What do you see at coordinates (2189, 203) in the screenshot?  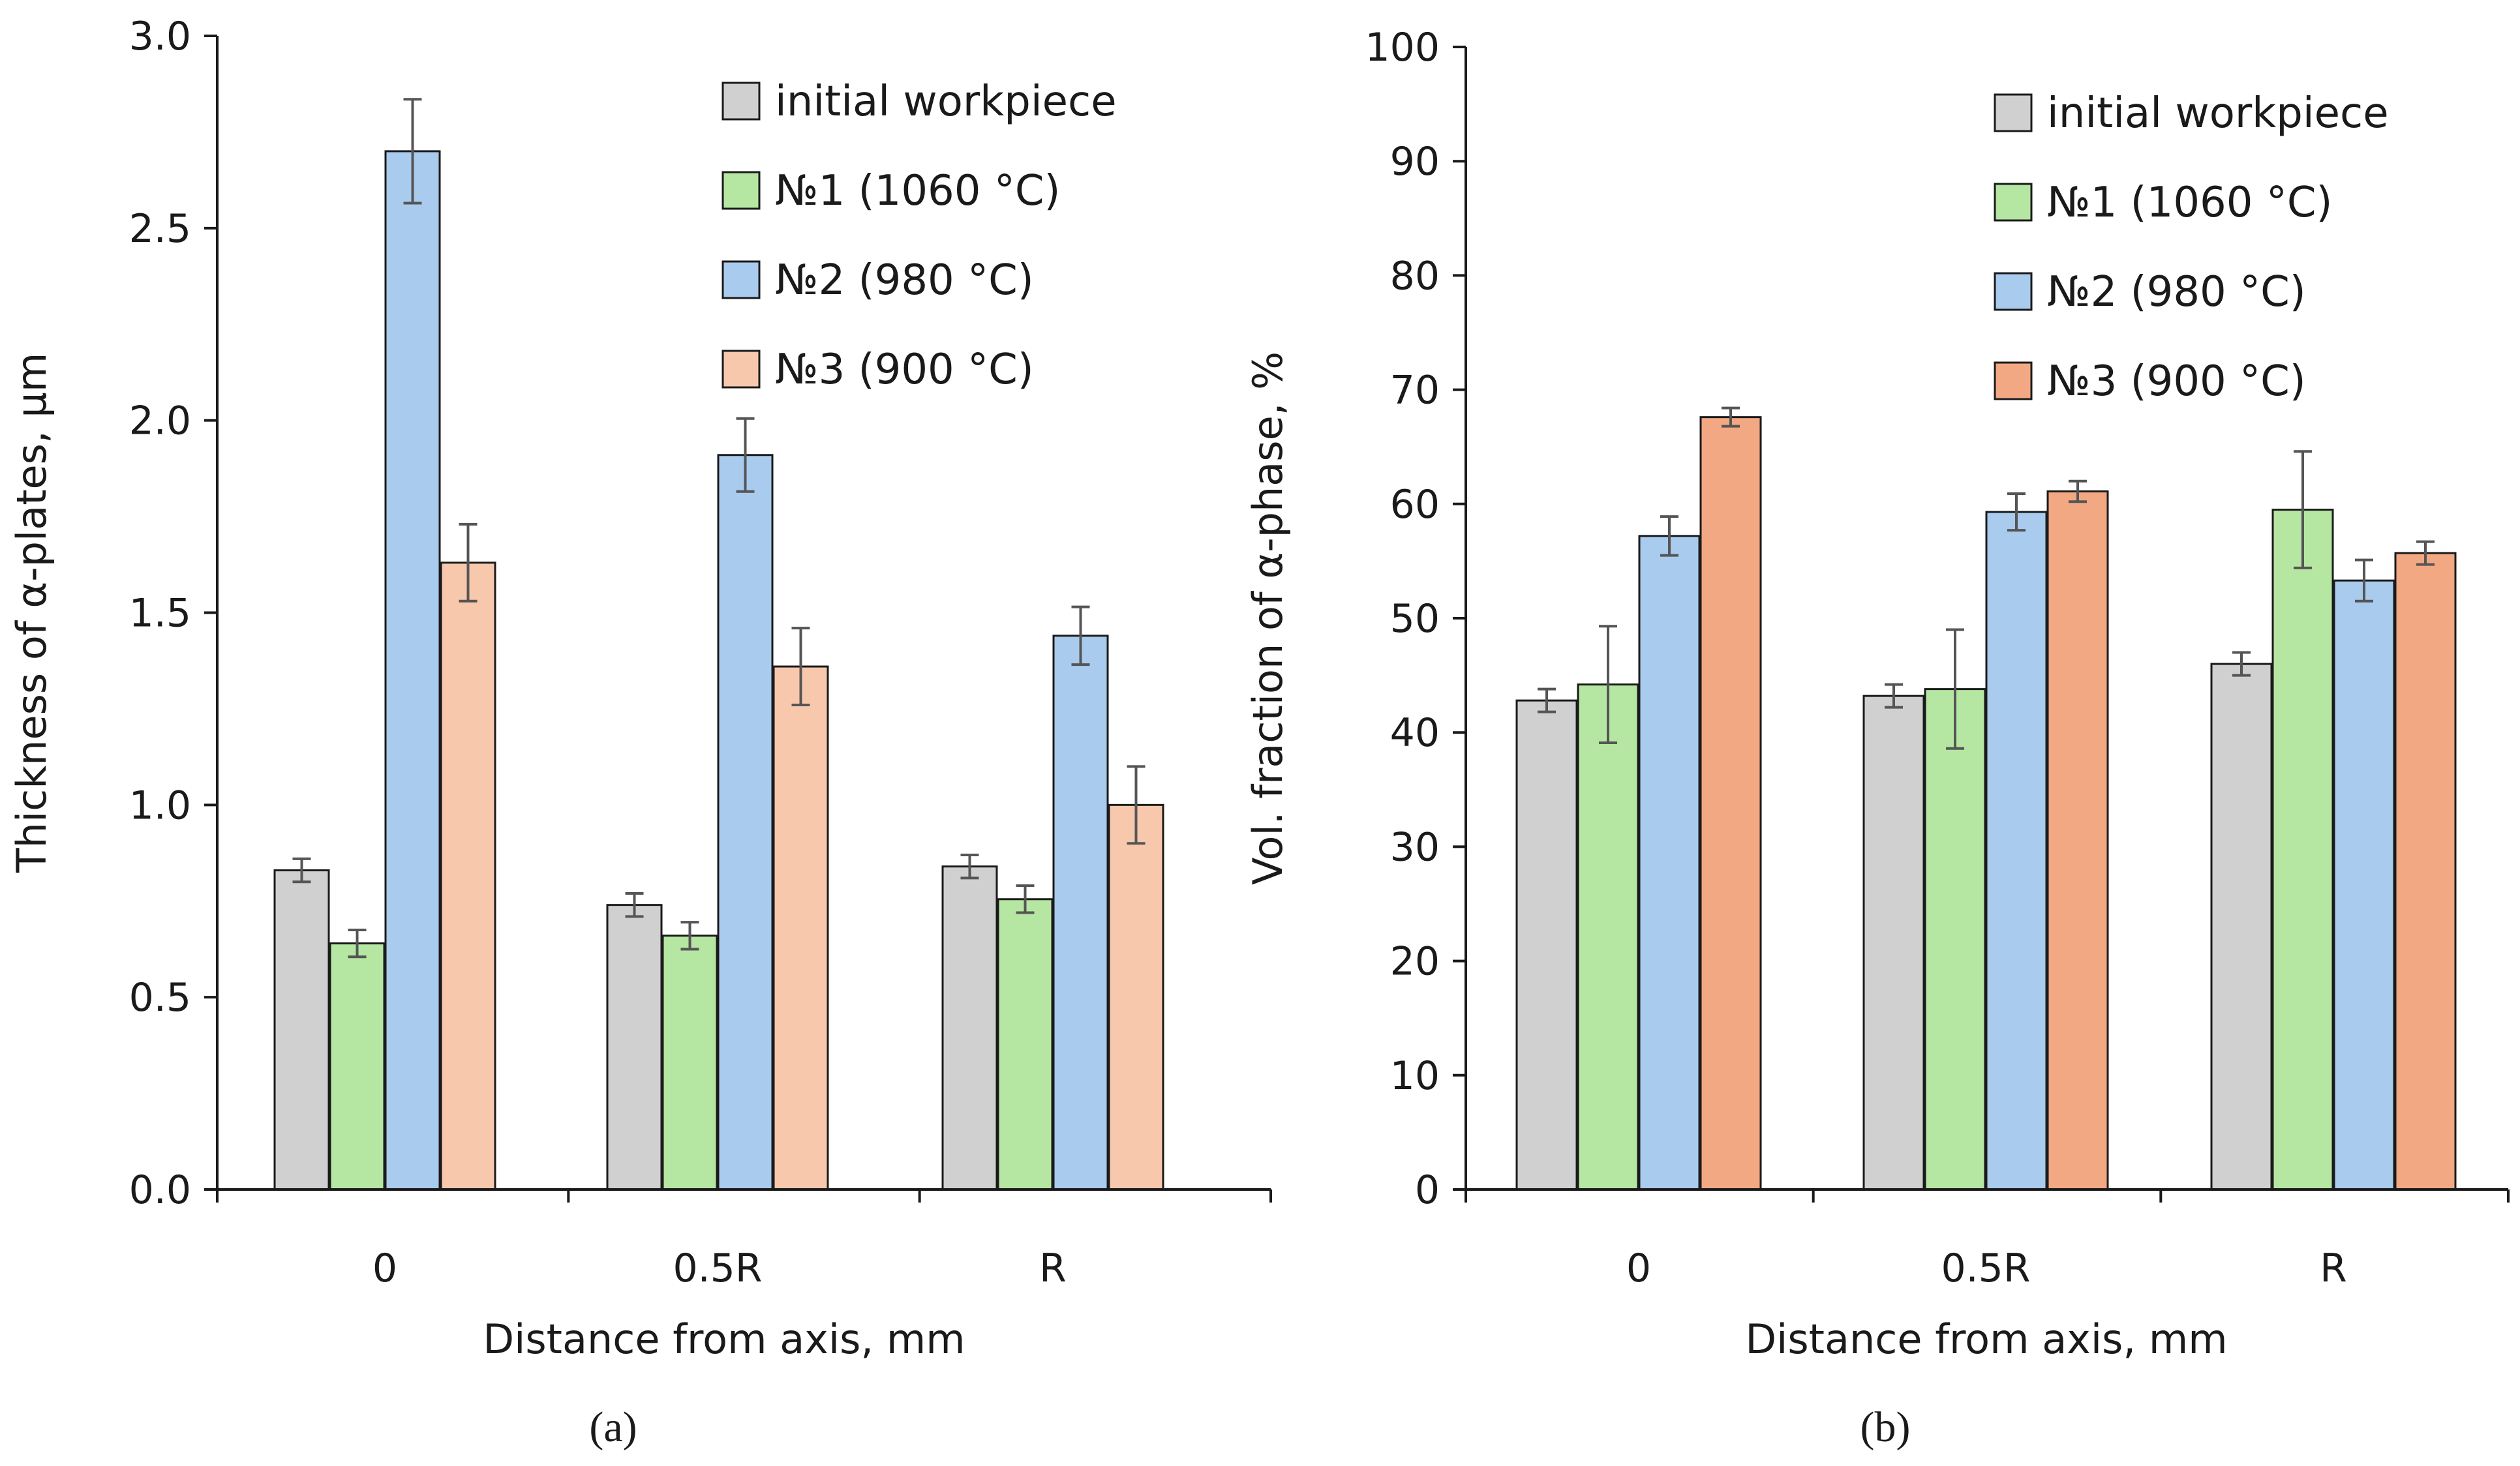 I see `legend-label-b-1: №1 (1060 °C)` at bounding box center [2189, 203].